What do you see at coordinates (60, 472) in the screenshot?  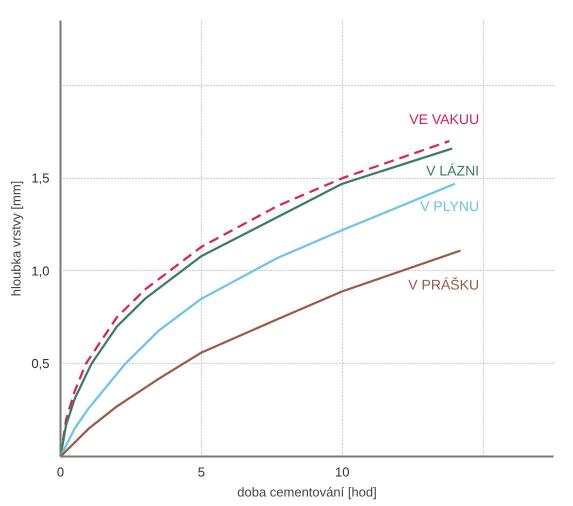 I see `x-tick-label: 0` at bounding box center [60, 472].